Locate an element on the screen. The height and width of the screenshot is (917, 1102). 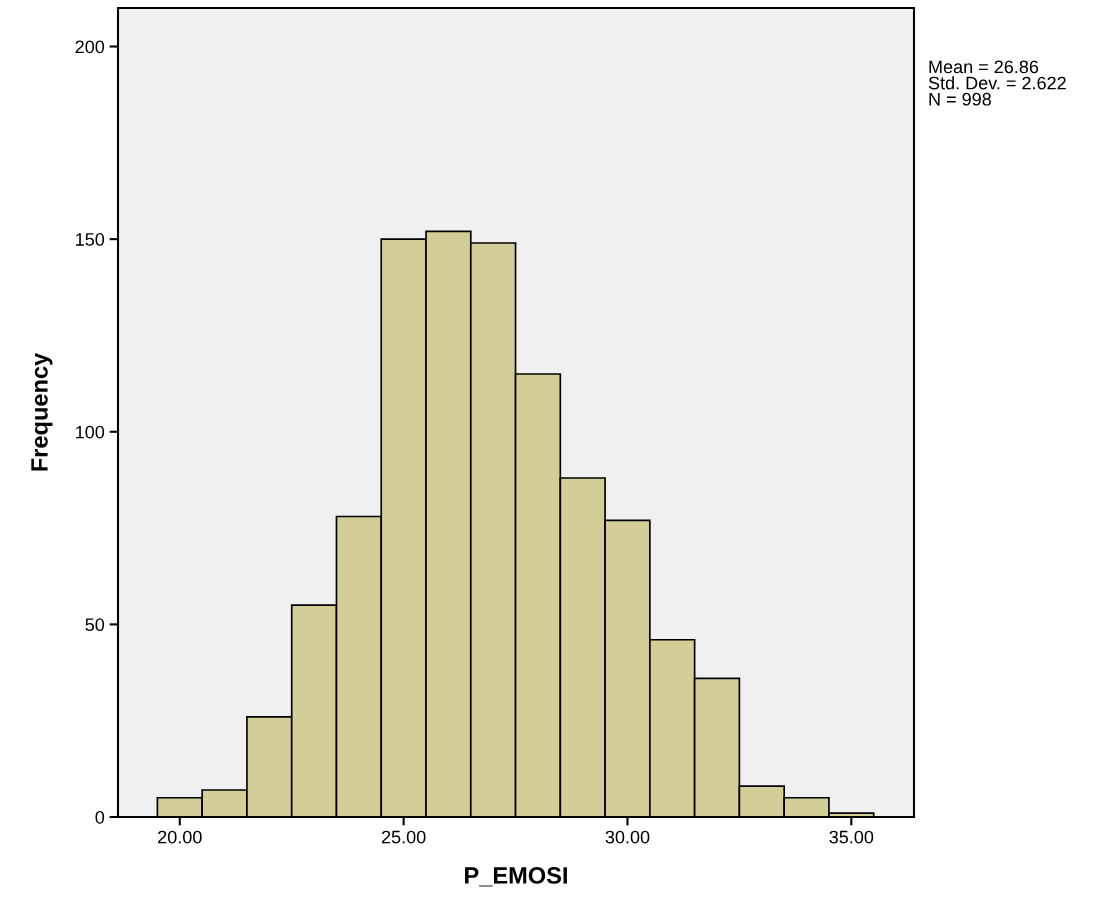
x-tick-label: 25.00 is located at coordinates (403, 837).